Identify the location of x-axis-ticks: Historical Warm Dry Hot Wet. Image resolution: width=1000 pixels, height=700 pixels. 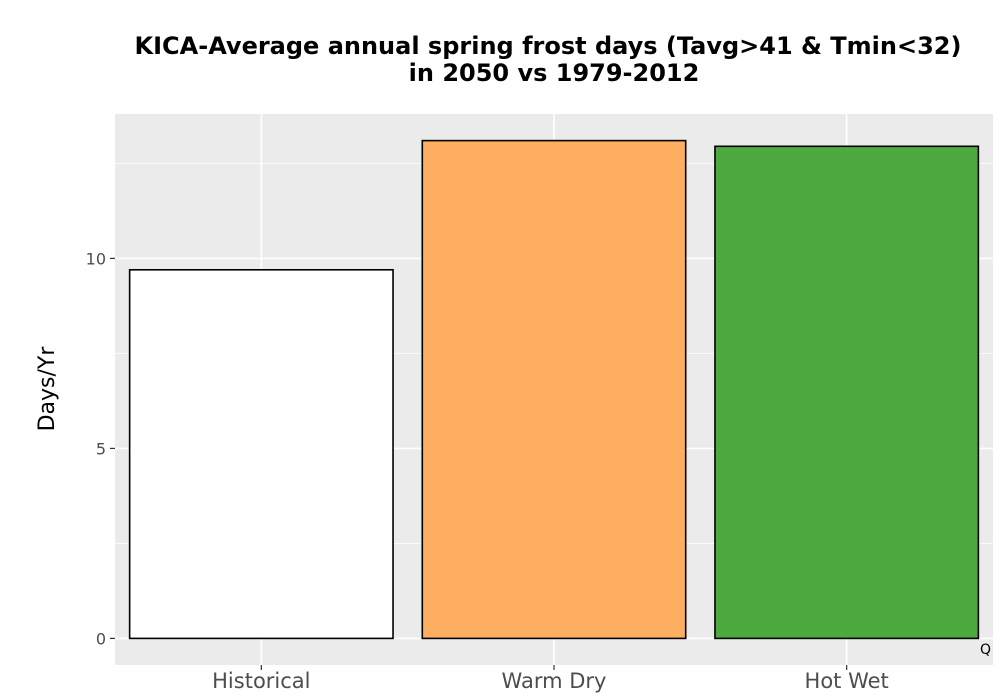
(550, 679).